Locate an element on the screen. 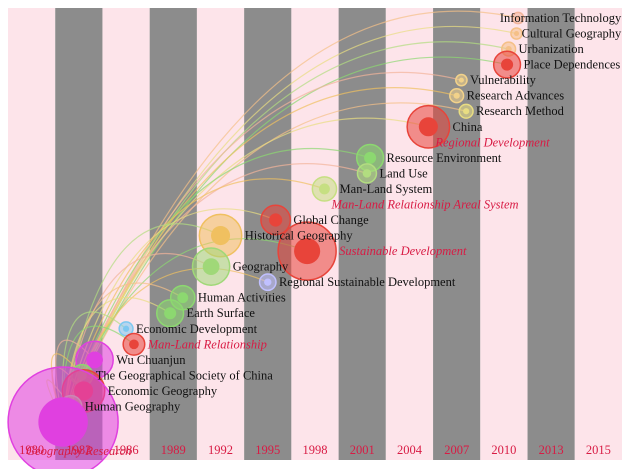 The image size is (626, 469). node-label: Economic Geography is located at coordinates (163, 391).